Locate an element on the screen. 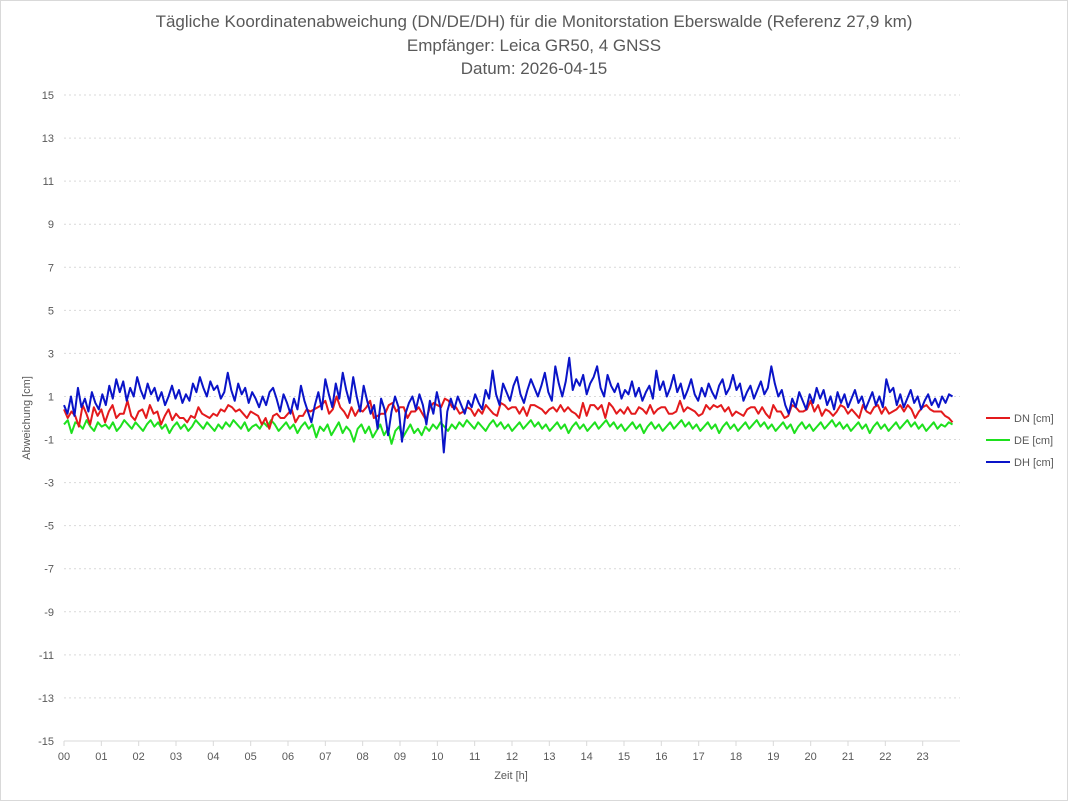  y-tick-label: 1 is located at coordinates (51, 397).